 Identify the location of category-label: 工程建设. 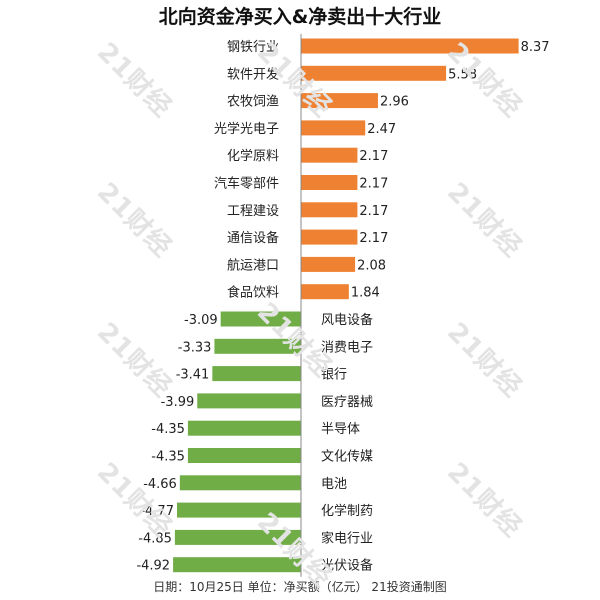
(253, 211).